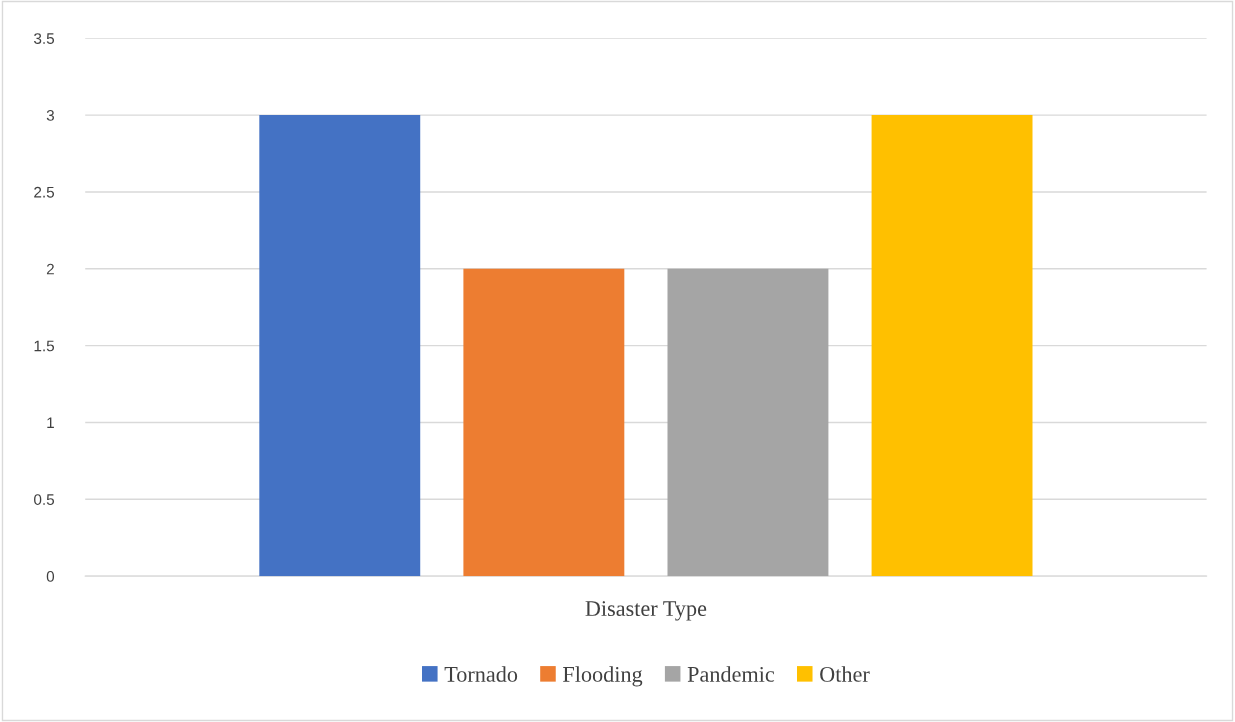 Image resolution: width=1235 pixels, height=722 pixels. Describe the element at coordinates (50, 576) in the screenshot. I see `y-tick-label: 0` at that location.